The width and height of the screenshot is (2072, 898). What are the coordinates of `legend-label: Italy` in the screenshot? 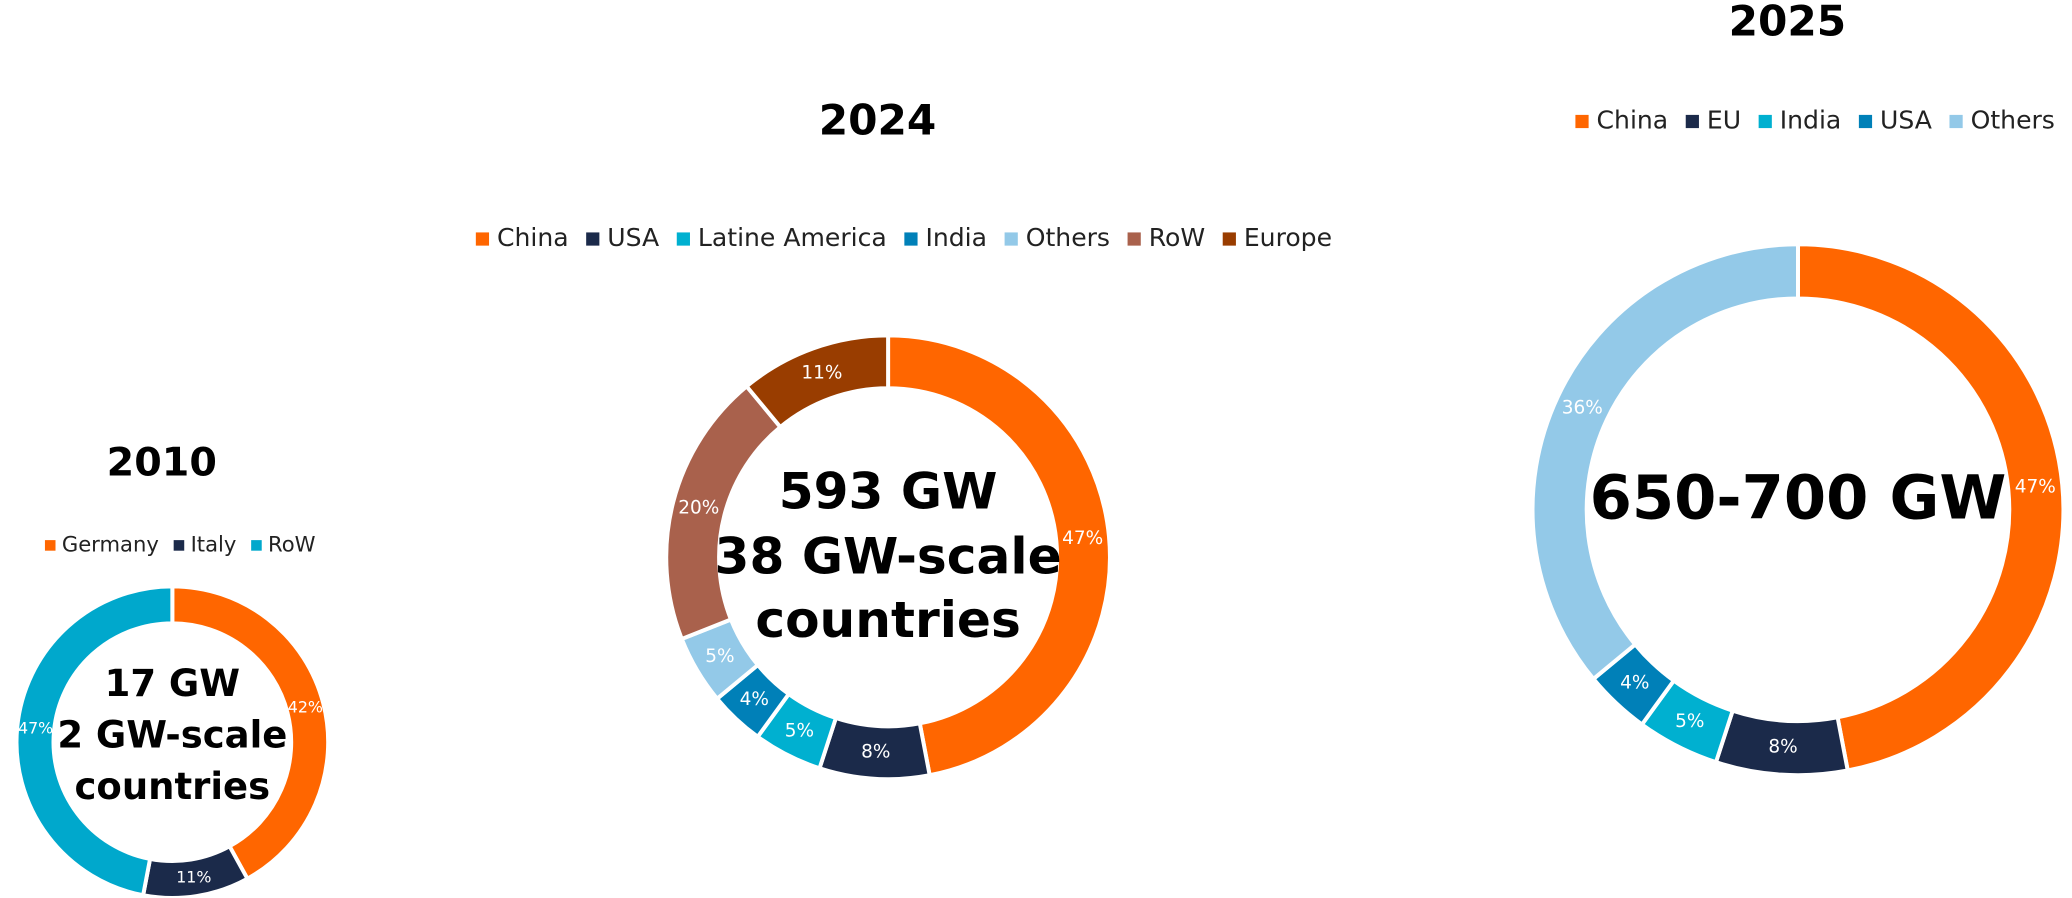 It's located at (214, 543).